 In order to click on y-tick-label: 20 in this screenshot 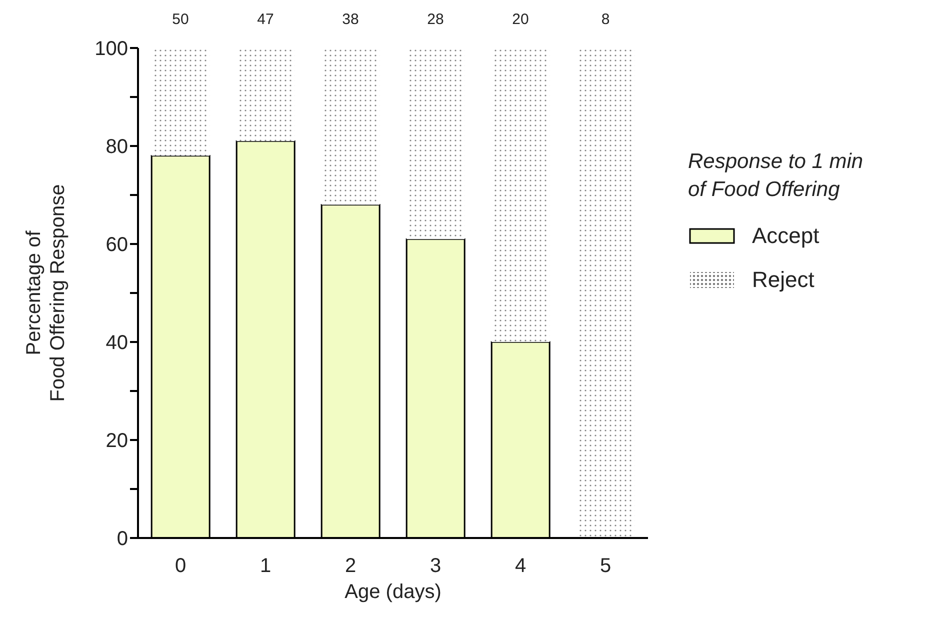, I will do `click(117, 441)`.